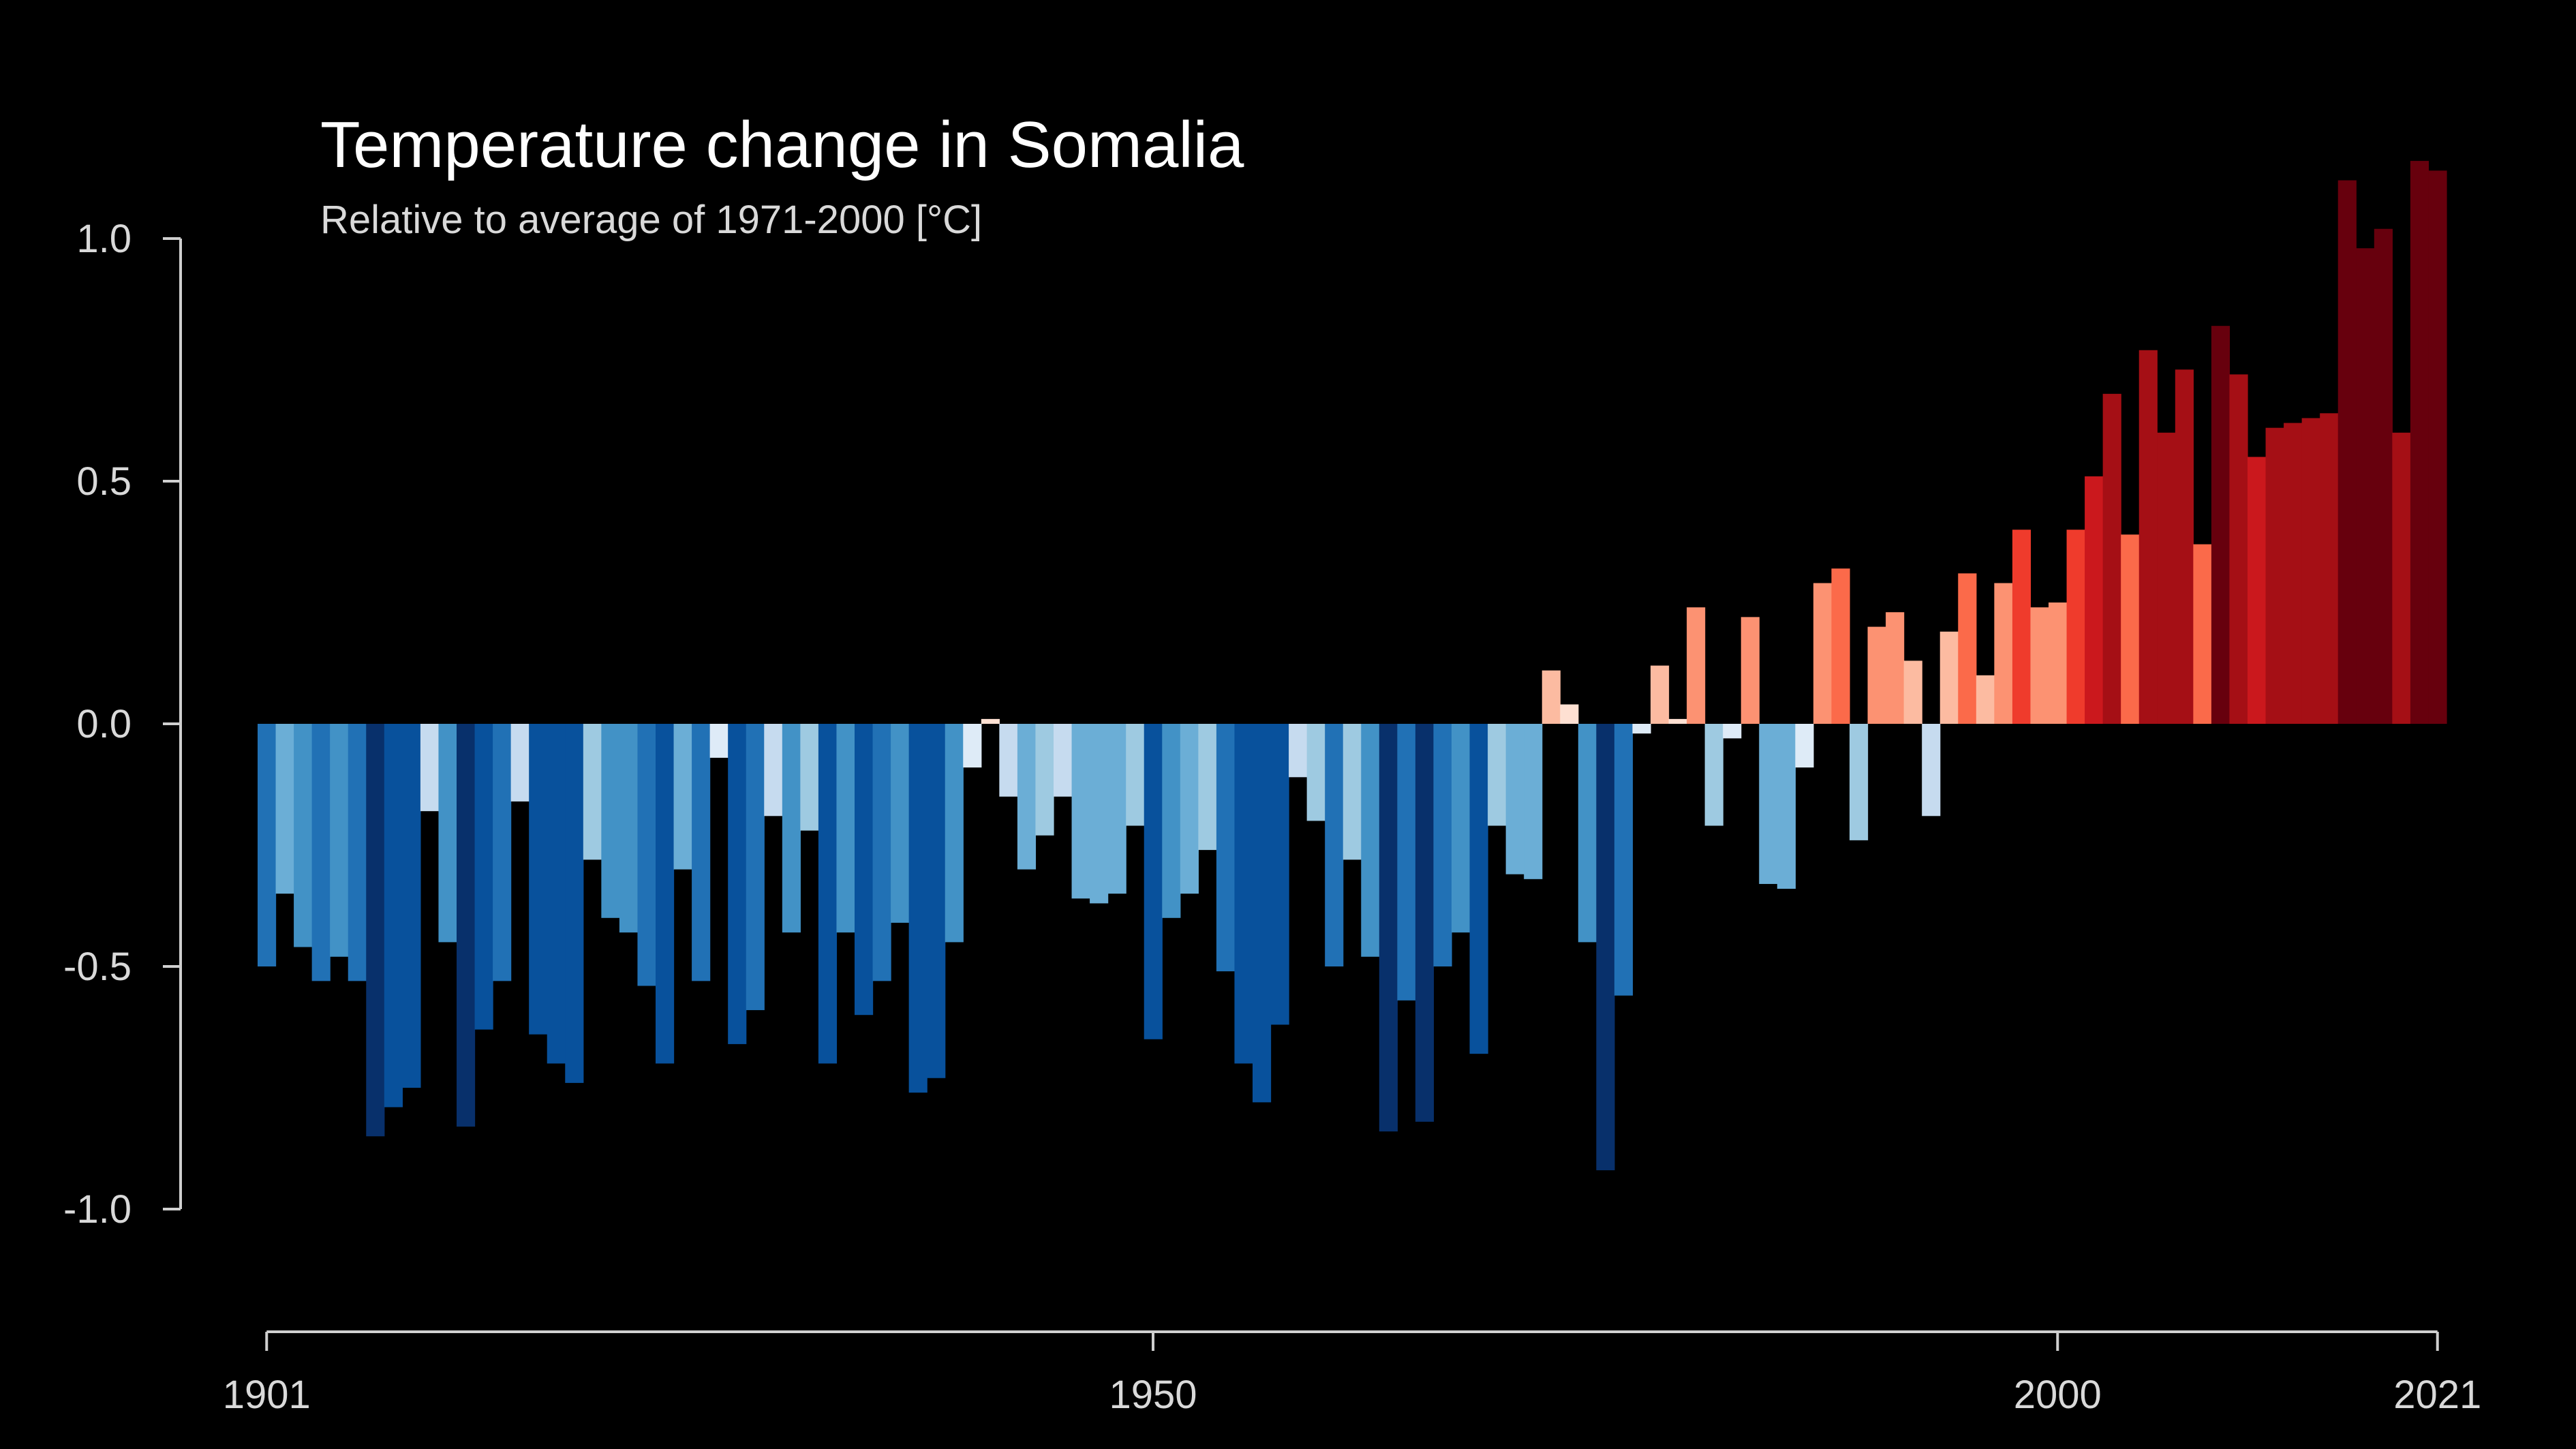 Image resolution: width=2576 pixels, height=1449 pixels. Describe the element at coordinates (1315, 772) in the screenshot. I see `bar-1959` at that location.